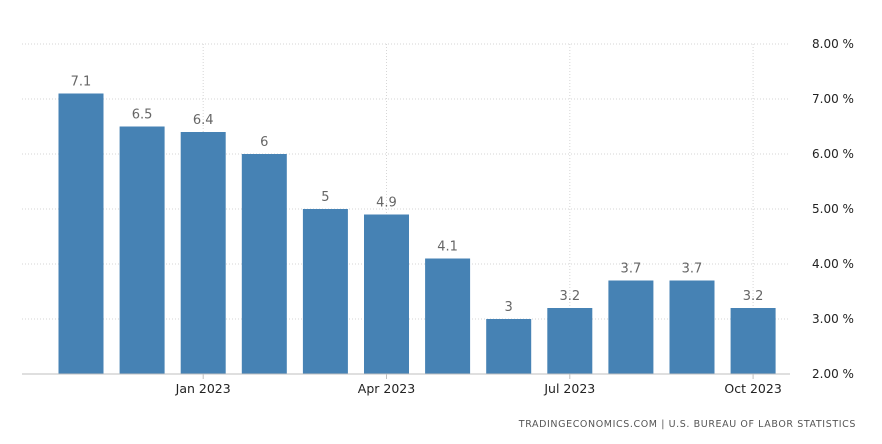 The width and height of the screenshot is (882, 444). Describe the element at coordinates (569, 388) in the screenshot. I see `x-tick-label: Jul 2023` at that location.